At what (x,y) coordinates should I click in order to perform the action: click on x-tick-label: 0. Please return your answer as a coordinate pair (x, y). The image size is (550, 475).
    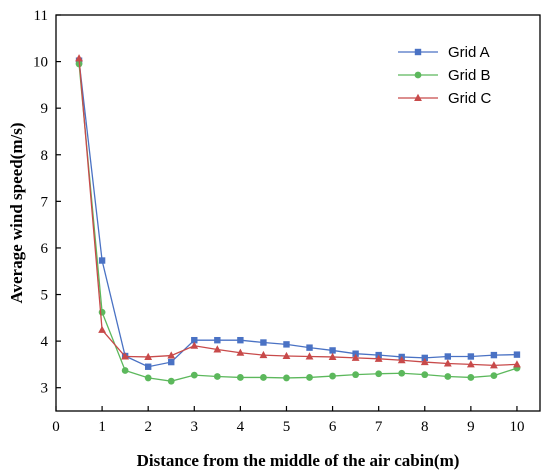
    Looking at the image, I should click on (56, 427).